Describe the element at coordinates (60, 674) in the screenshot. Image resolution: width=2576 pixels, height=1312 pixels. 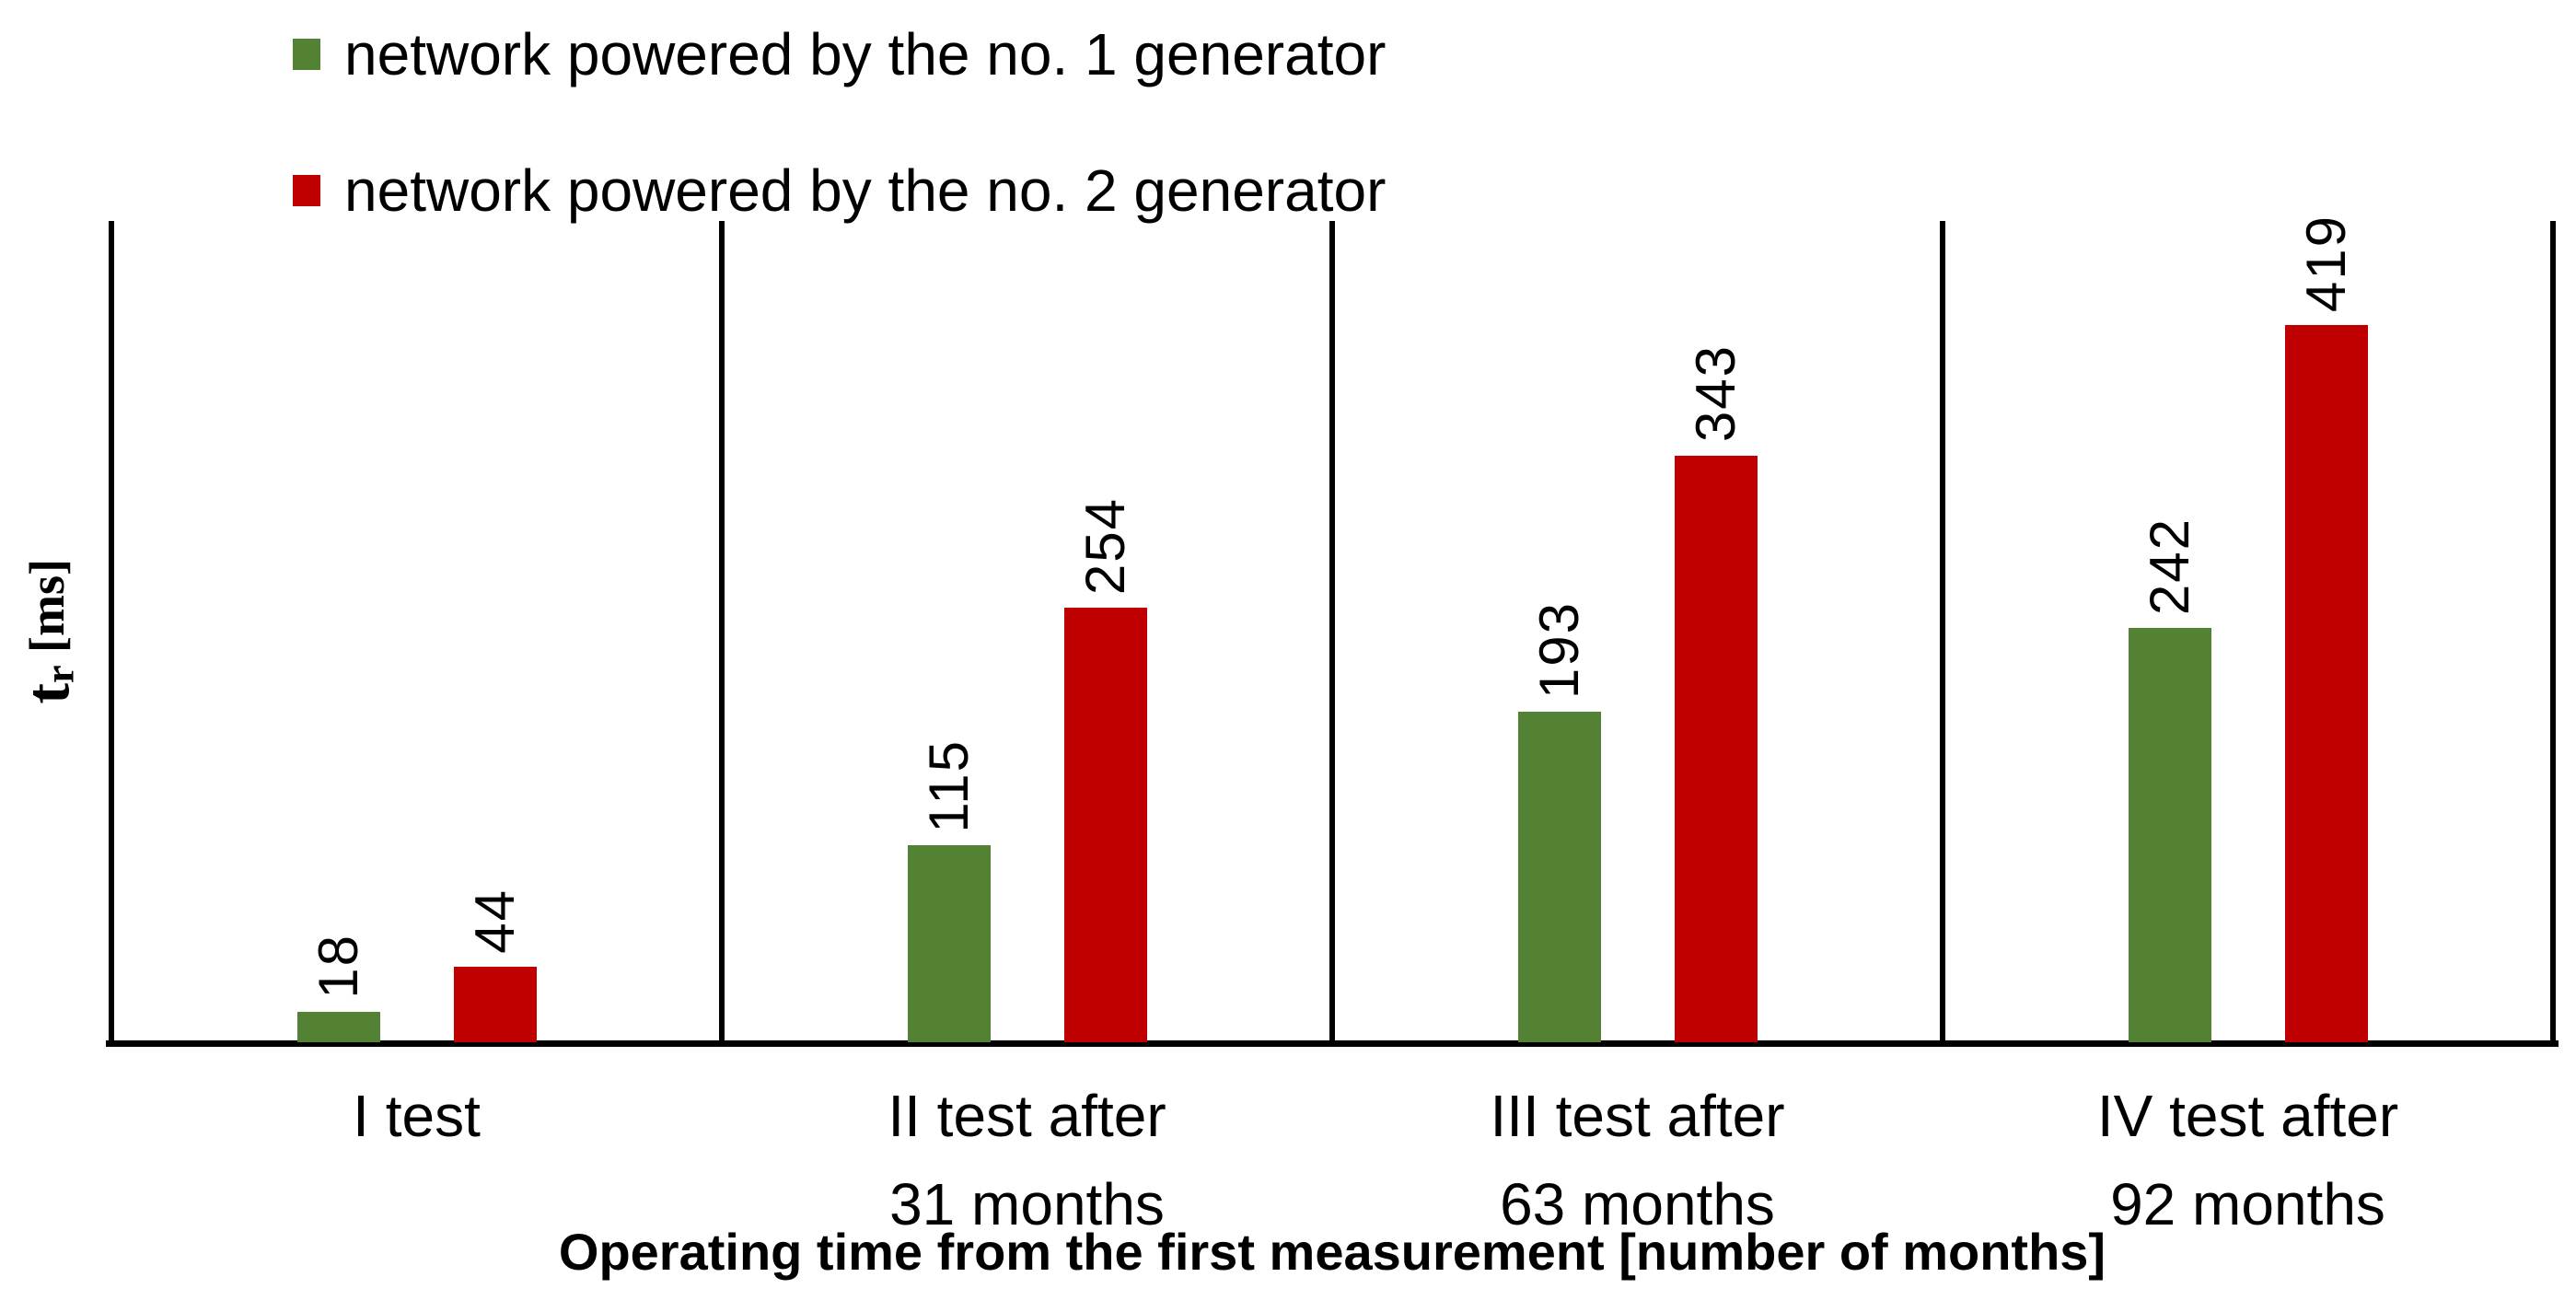
I see `y-axis-label-subscript: r` at that location.